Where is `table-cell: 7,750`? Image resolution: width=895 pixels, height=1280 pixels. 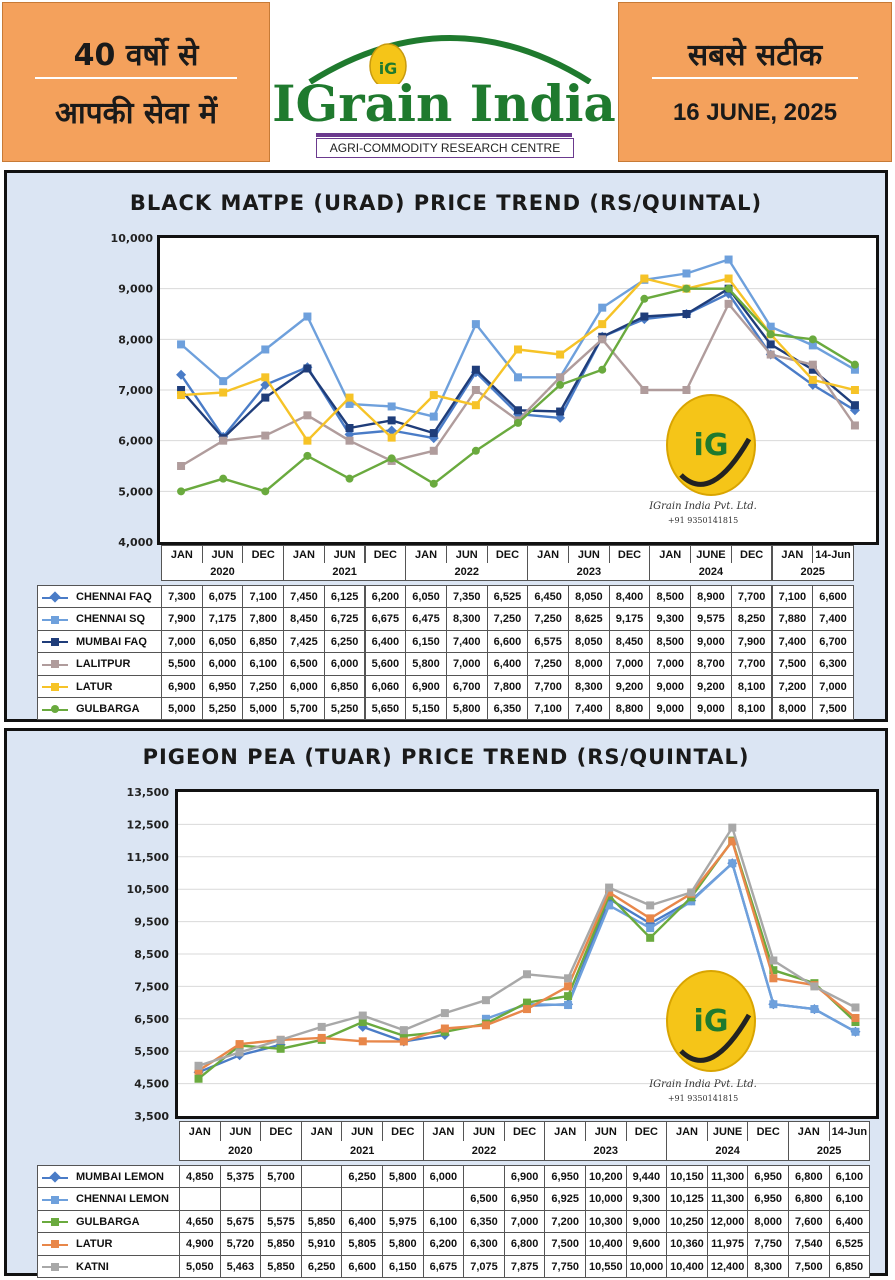
table-cell: 7,750 is located at coordinates (768, 1244).